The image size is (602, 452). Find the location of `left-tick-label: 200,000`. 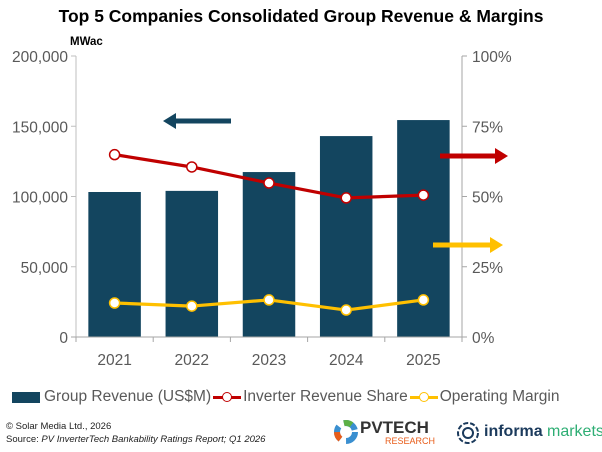

left-tick-label: 200,000 is located at coordinates (40, 57).